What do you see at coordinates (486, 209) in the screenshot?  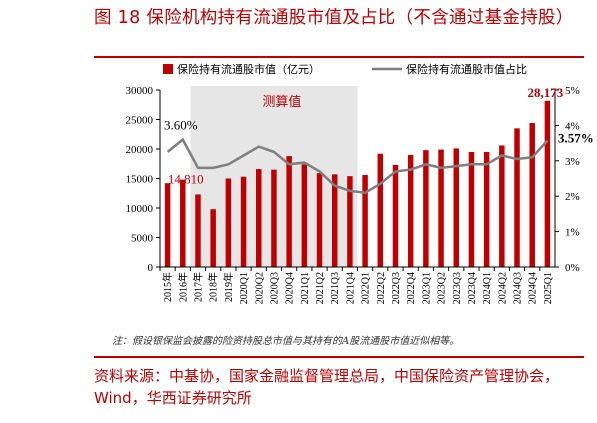 I see `bar-2024Q1` at bounding box center [486, 209].